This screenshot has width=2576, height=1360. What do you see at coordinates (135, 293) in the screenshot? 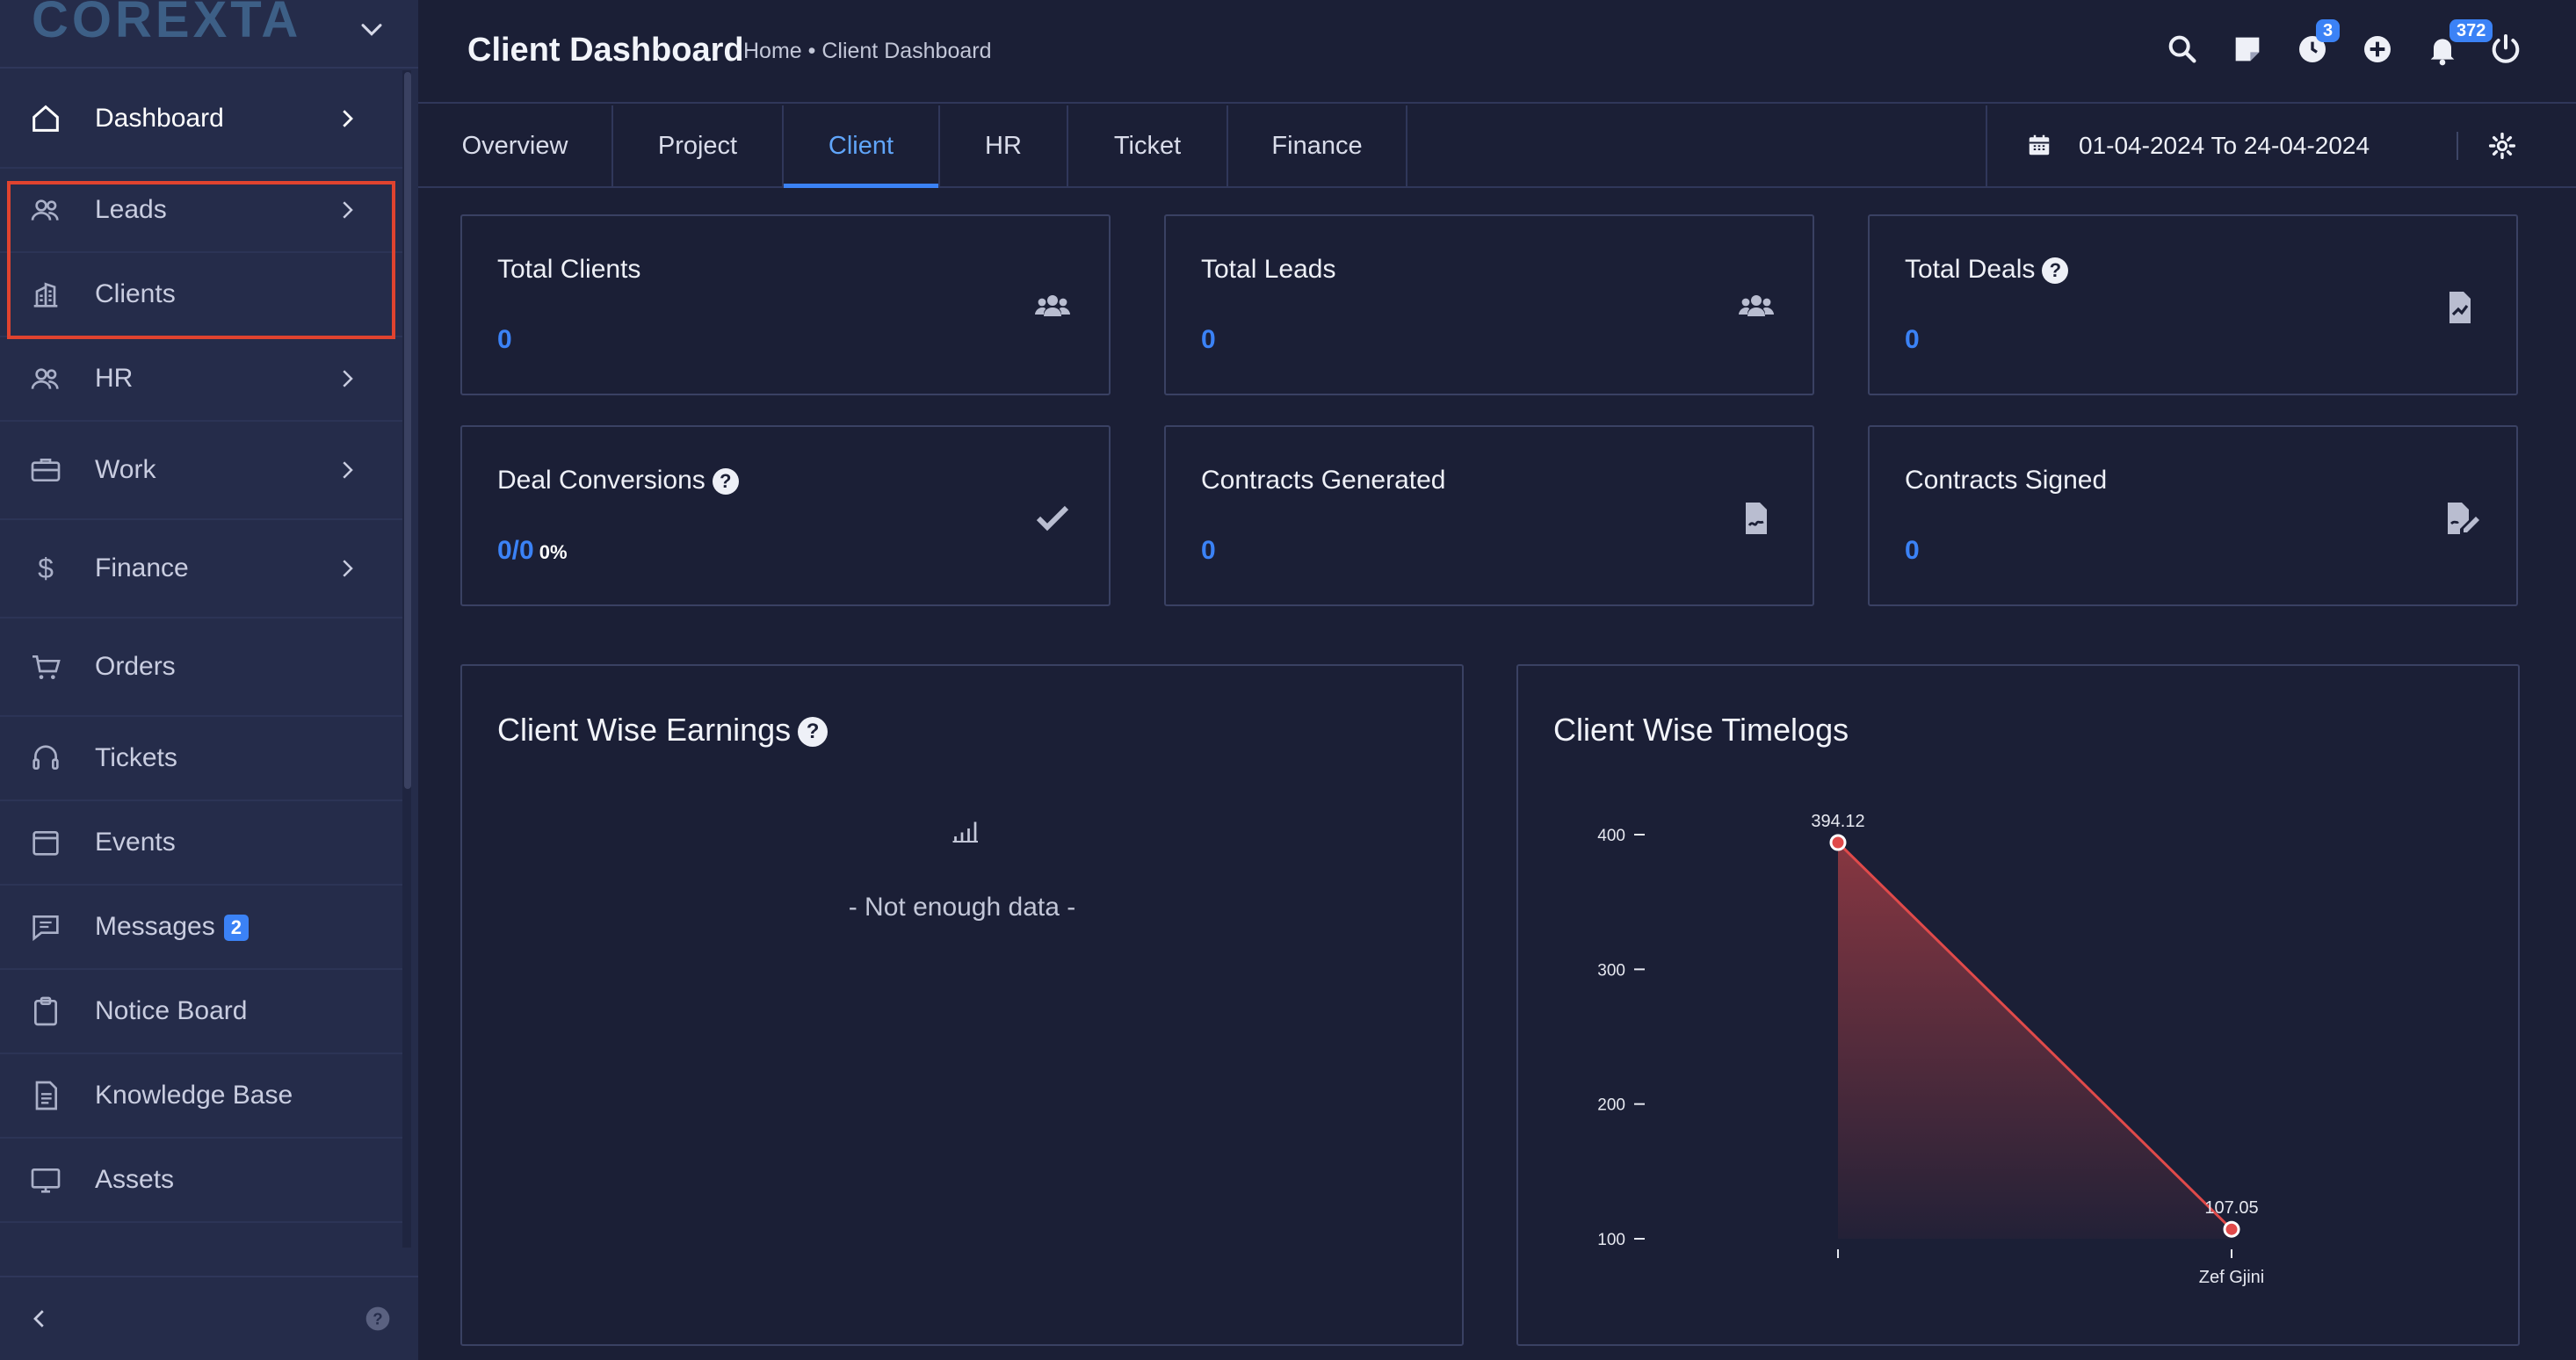
I see `sidebar-item-label: Clients` at bounding box center [135, 293].